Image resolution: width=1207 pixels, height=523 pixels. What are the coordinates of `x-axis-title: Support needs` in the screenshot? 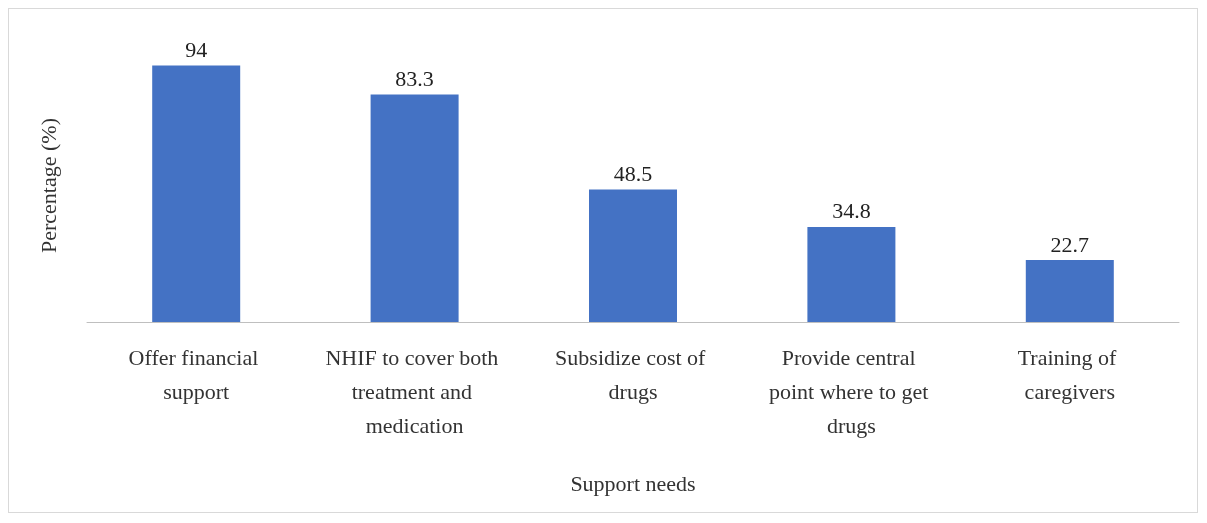 It's located at (633, 483).